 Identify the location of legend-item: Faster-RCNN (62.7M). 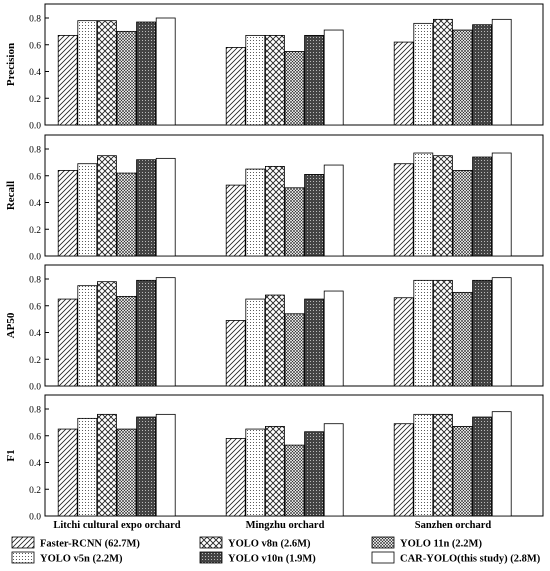
(75, 543).